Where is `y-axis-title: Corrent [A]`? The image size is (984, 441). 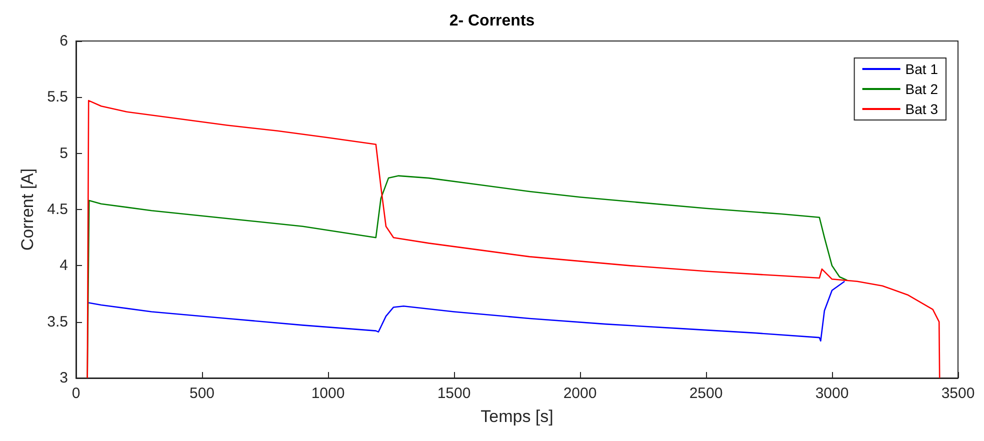 y-axis-title: Corrent [A] is located at coordinates (27, 209).